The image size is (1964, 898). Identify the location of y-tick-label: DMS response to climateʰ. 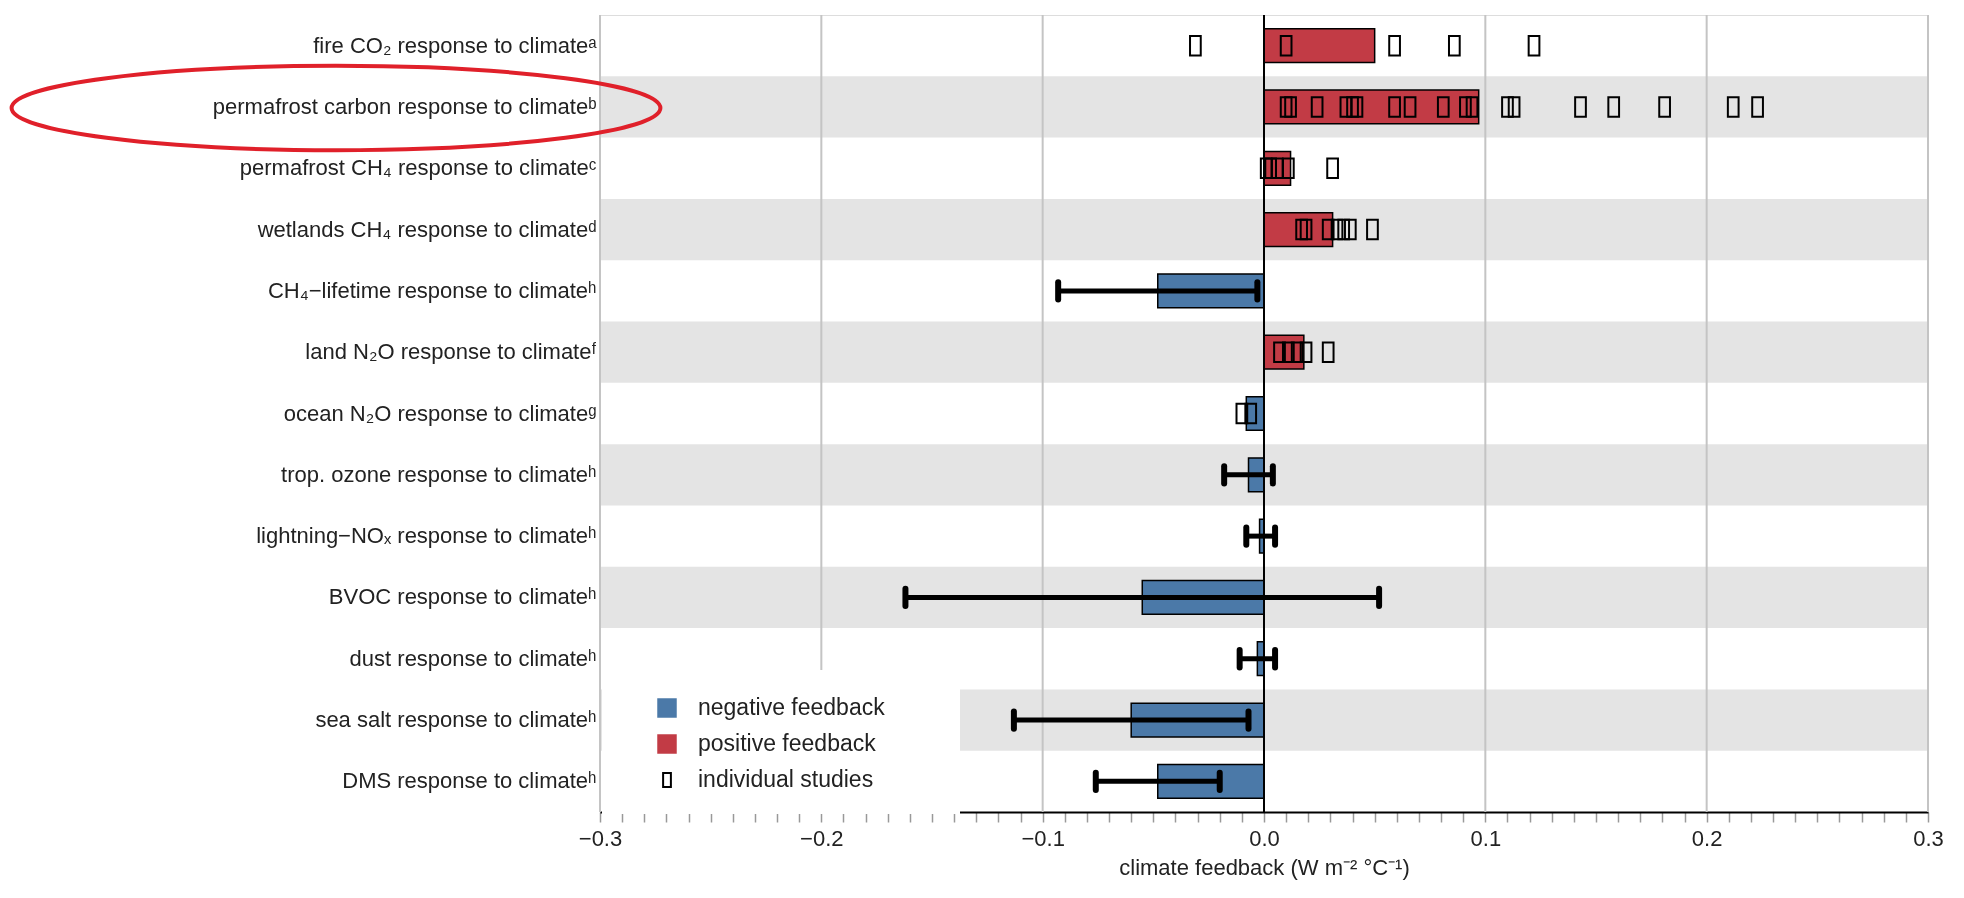
(469, 781).